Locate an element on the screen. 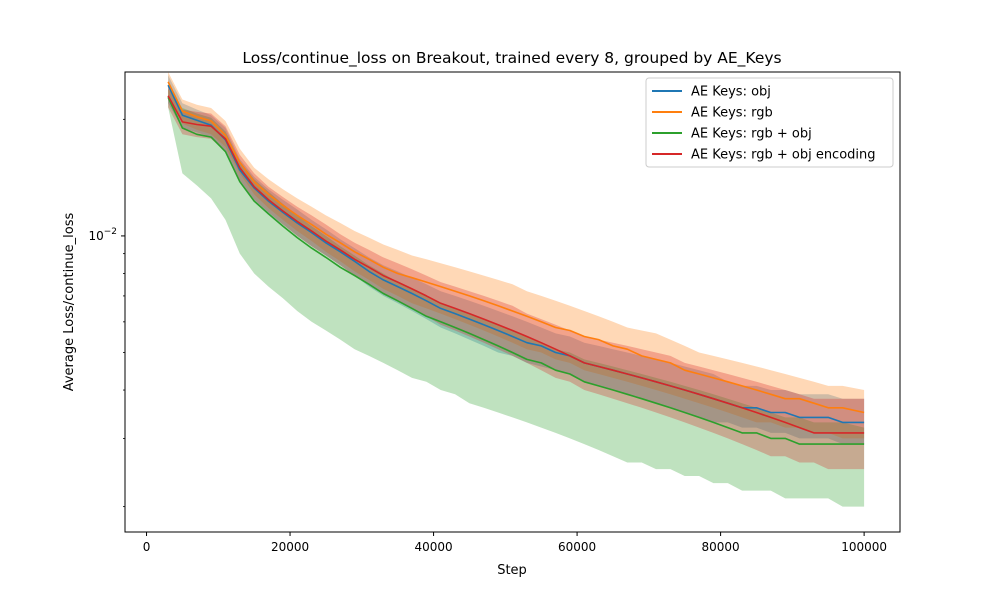 The image size is (1000, 600). x-axis-label: Step is located at coordinates (512, 570).